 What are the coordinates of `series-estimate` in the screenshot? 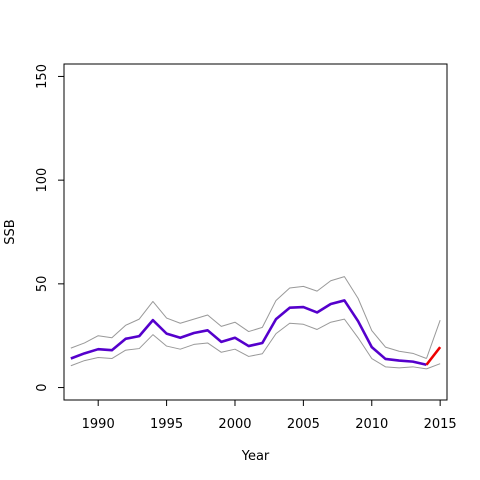 It's located at (248, 333).